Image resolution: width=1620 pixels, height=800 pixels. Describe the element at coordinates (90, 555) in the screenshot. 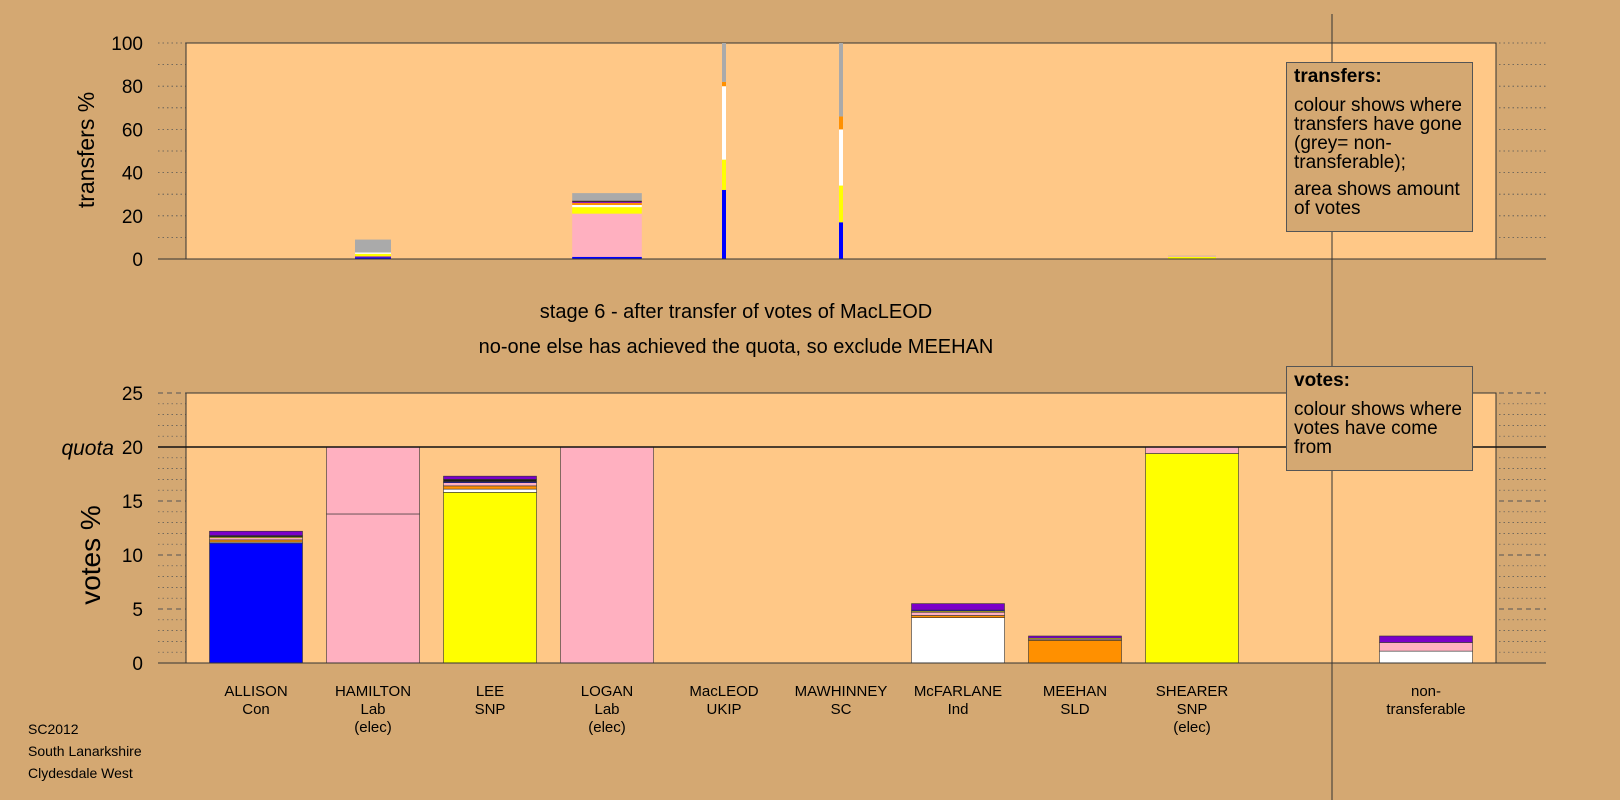

I see `votes-axis-title: votes %` at that location.